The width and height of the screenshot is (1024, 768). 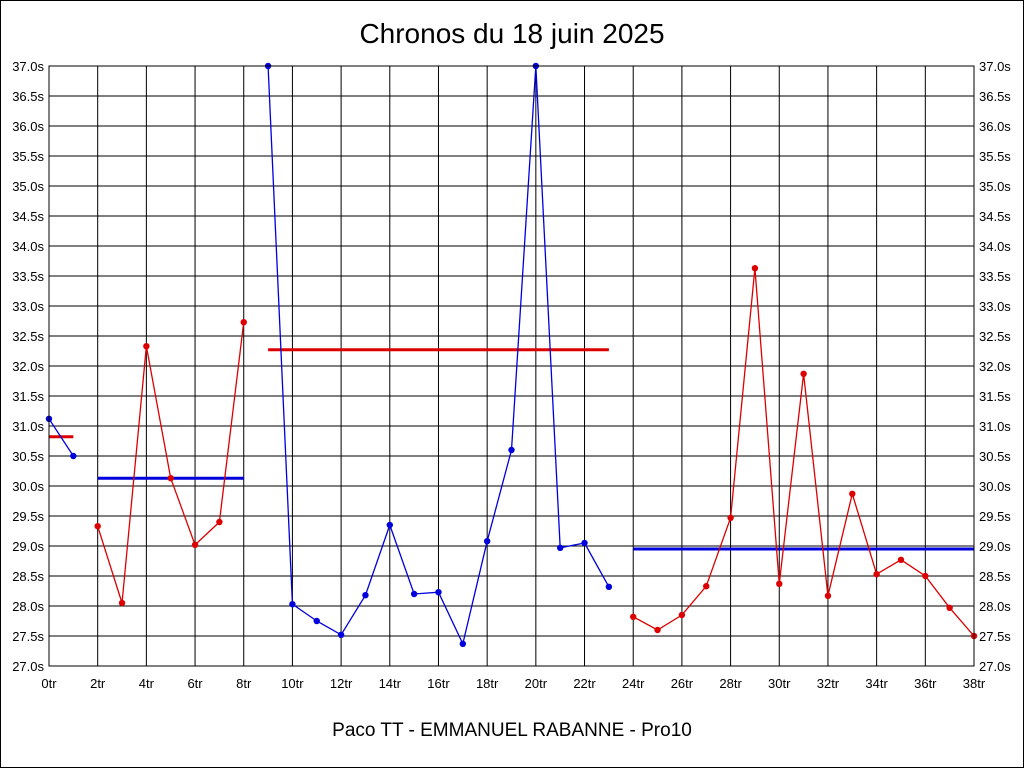 I want to click on y-tick-label-left: 36.0s, so click(x=28, y=126).